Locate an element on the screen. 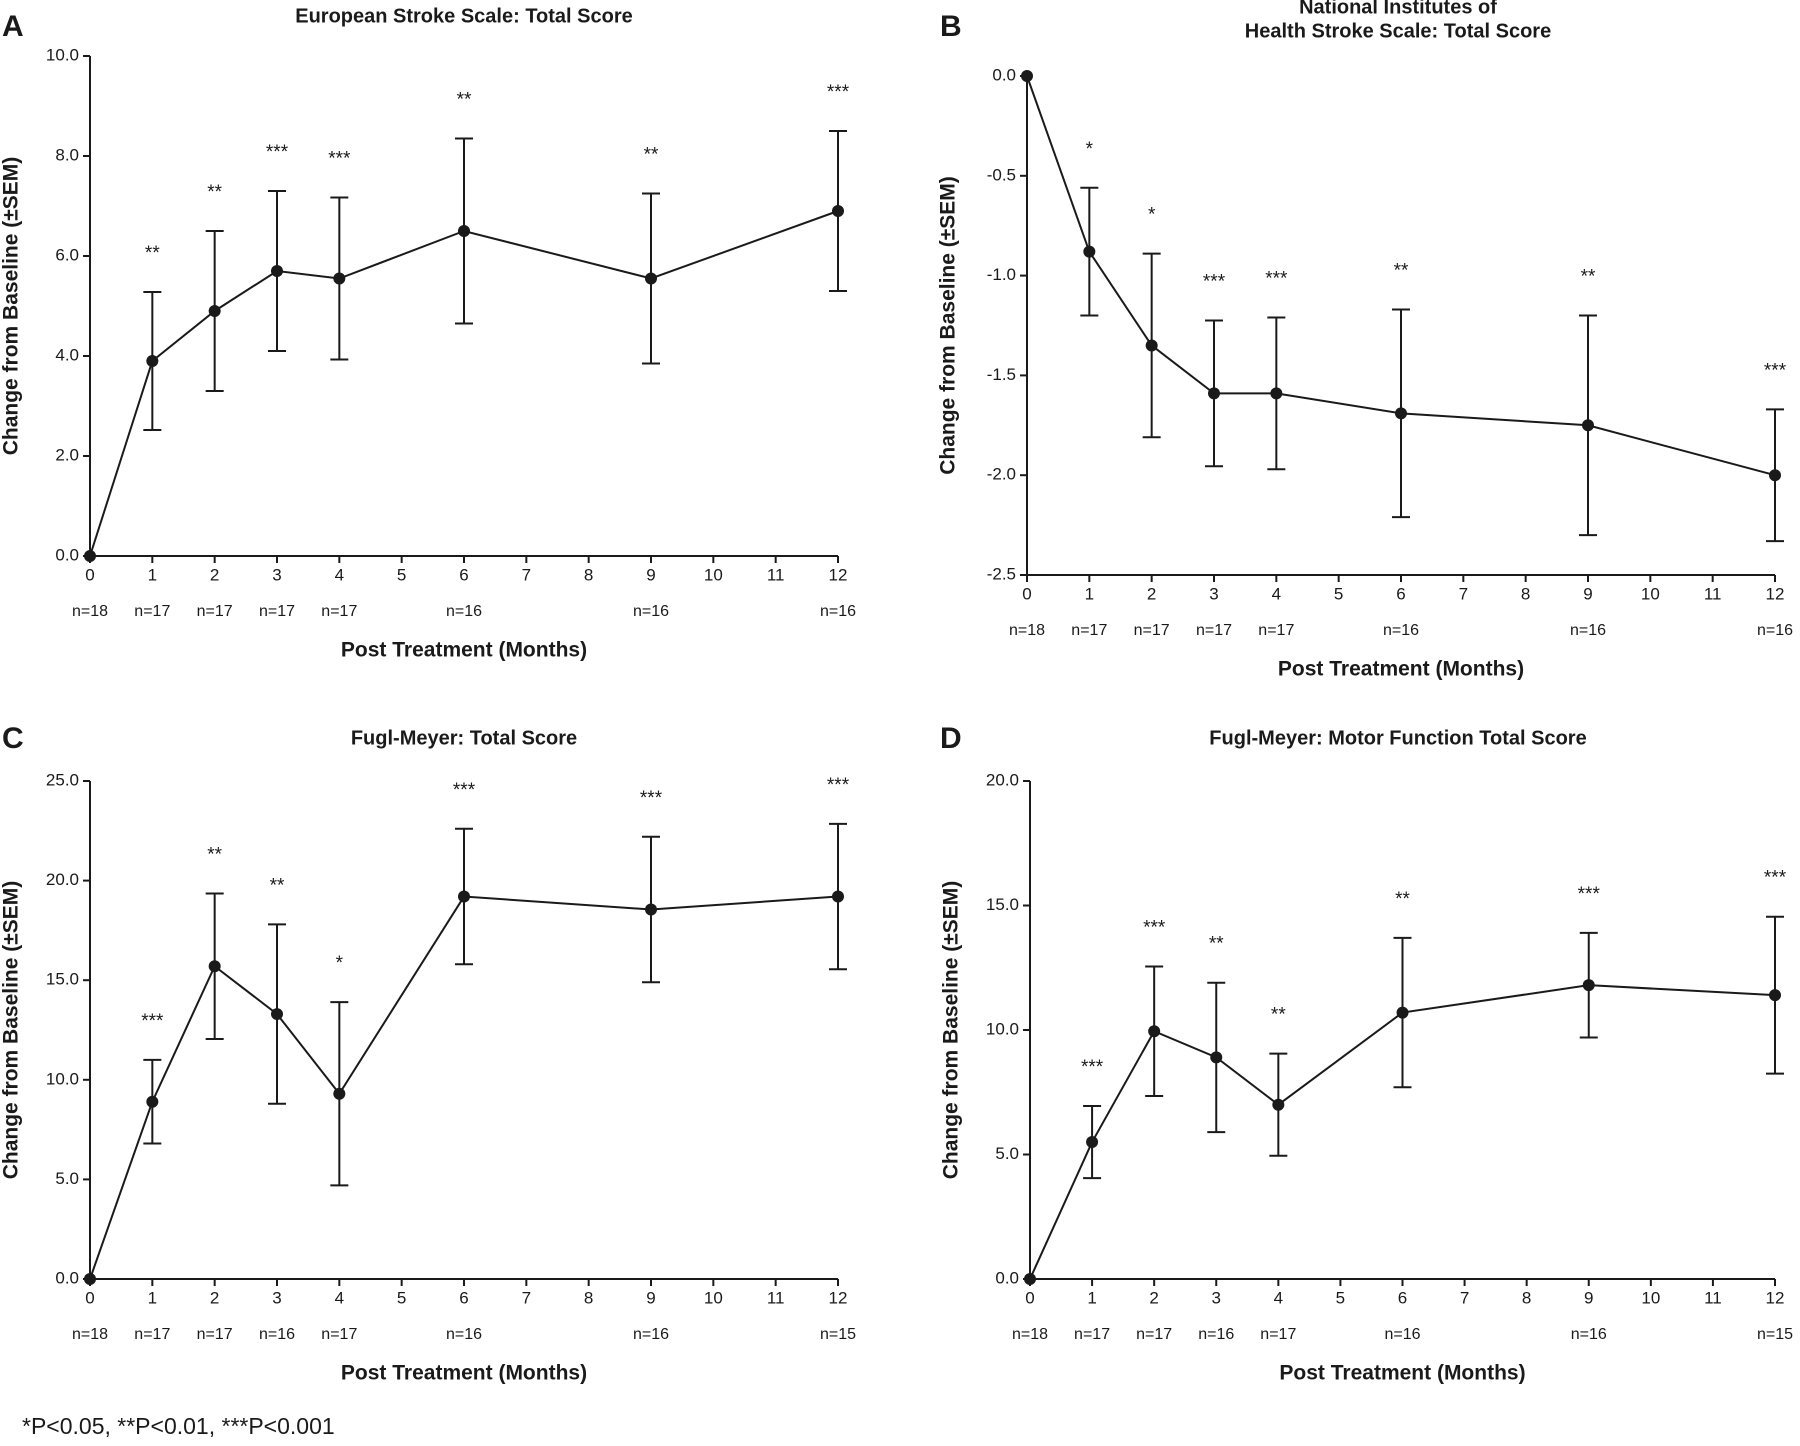 Image resolution: width=1800 pixels, height=1446 pixels. y-tick-label: 4.0 is located at coordinates (67, 354).